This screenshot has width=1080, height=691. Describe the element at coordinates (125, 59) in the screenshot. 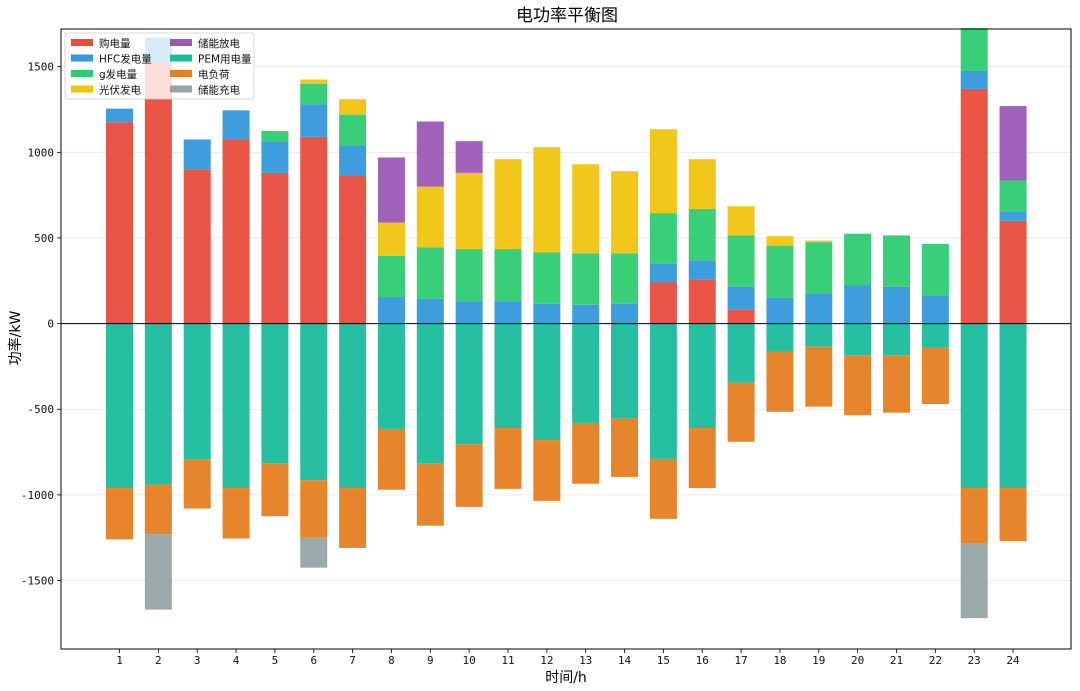

I see `legend-label: HFC发电量` at that location.